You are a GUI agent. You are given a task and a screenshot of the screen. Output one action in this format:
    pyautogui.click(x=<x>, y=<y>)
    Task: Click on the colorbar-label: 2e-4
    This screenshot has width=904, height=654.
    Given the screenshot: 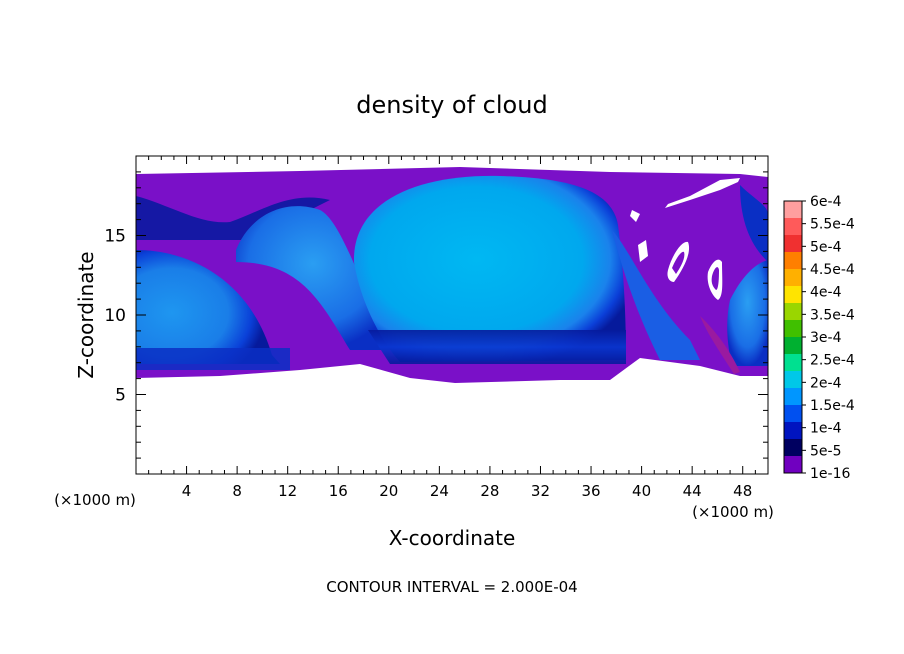 What is the action you would take?
    pyautogui.click(x=826, y=383)
    